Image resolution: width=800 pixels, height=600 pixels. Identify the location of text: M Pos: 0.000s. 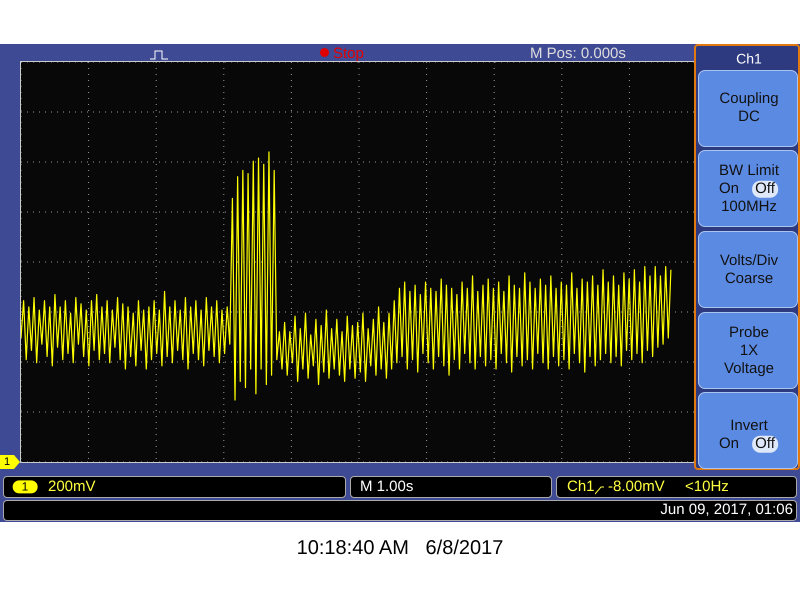
(578, 53).